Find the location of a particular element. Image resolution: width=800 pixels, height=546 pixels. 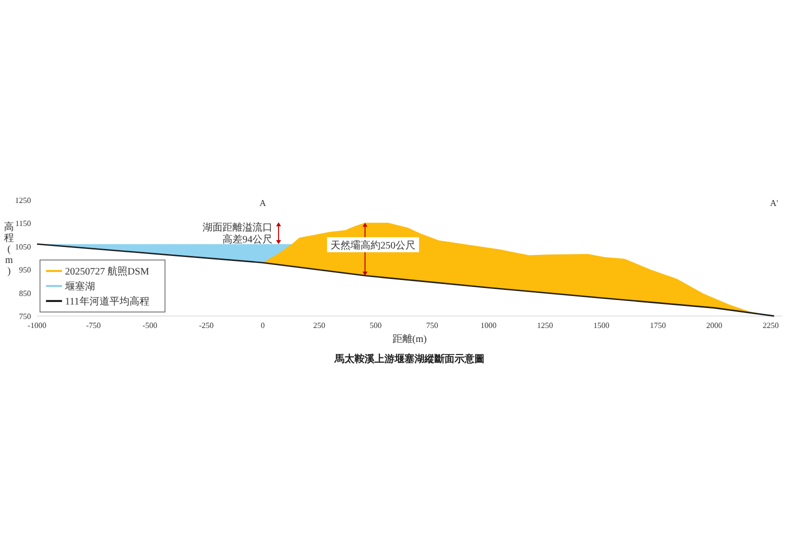

x-tick-label: 2250 is located at coordinates (770, 325).